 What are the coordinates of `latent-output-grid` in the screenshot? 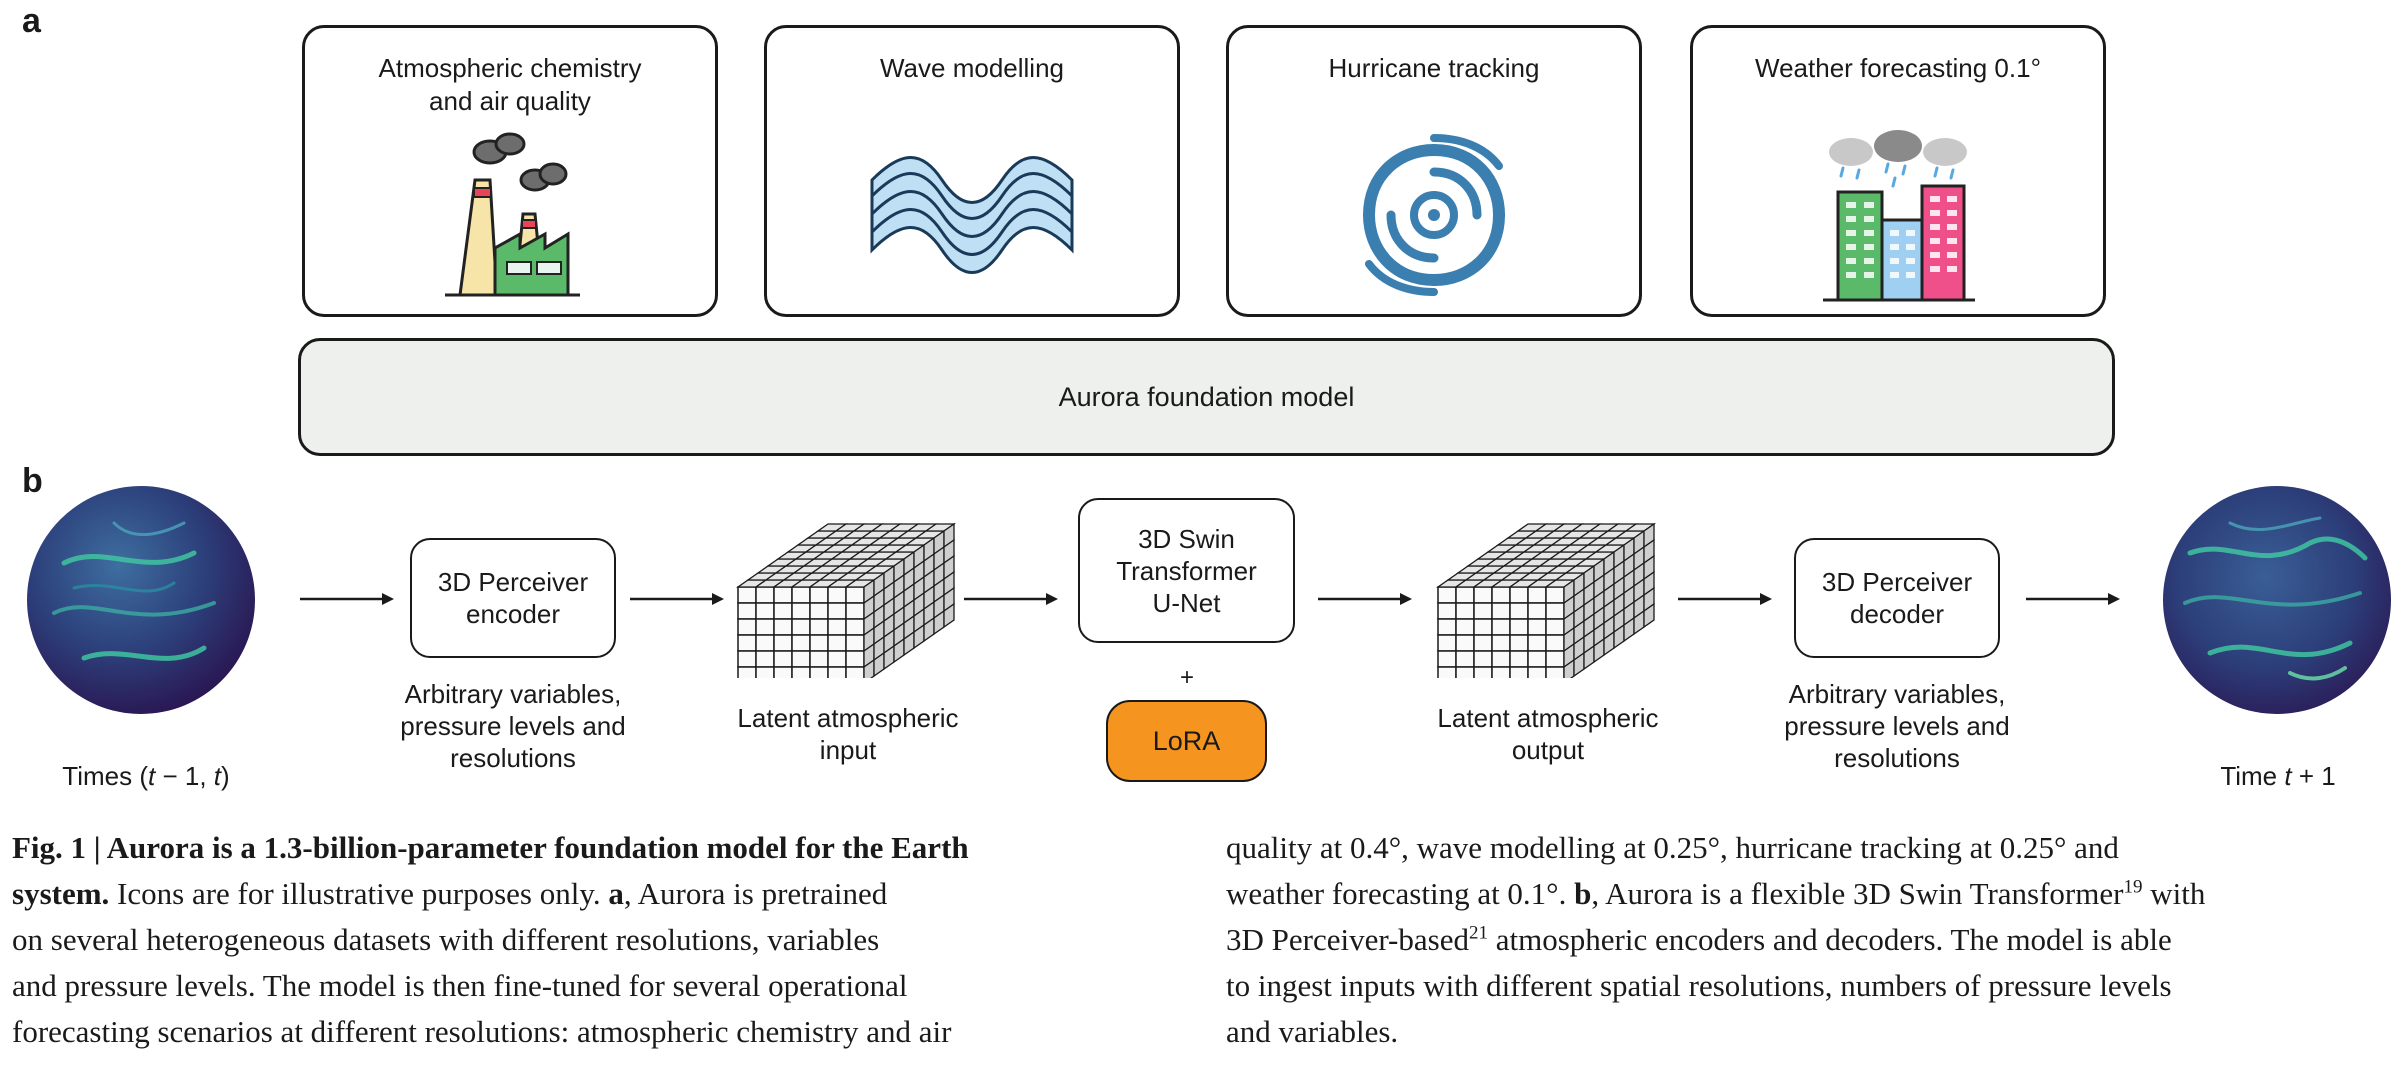 It's located at (1546, 600).